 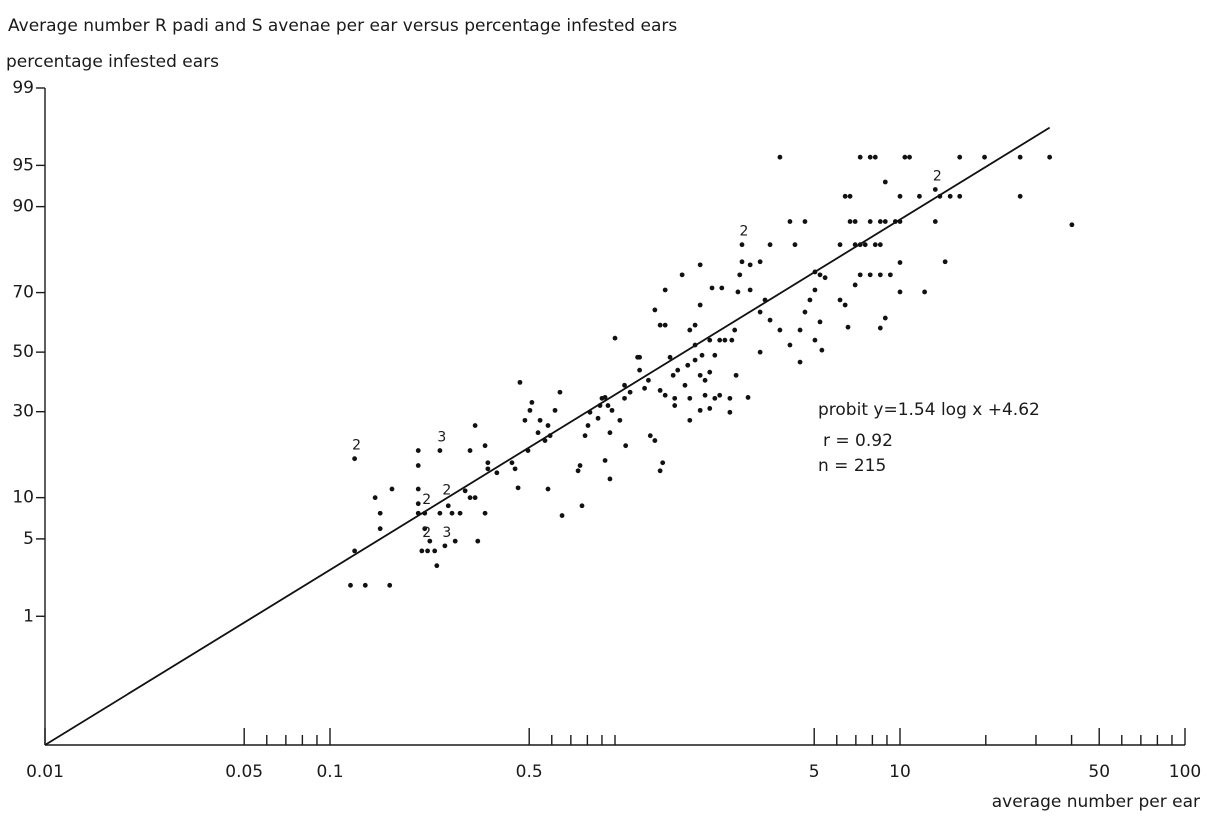 What do you see at coordinates (23, 207) in the screenshot?
I see `y-tick-label: 90` at bounding box center [23, 207].